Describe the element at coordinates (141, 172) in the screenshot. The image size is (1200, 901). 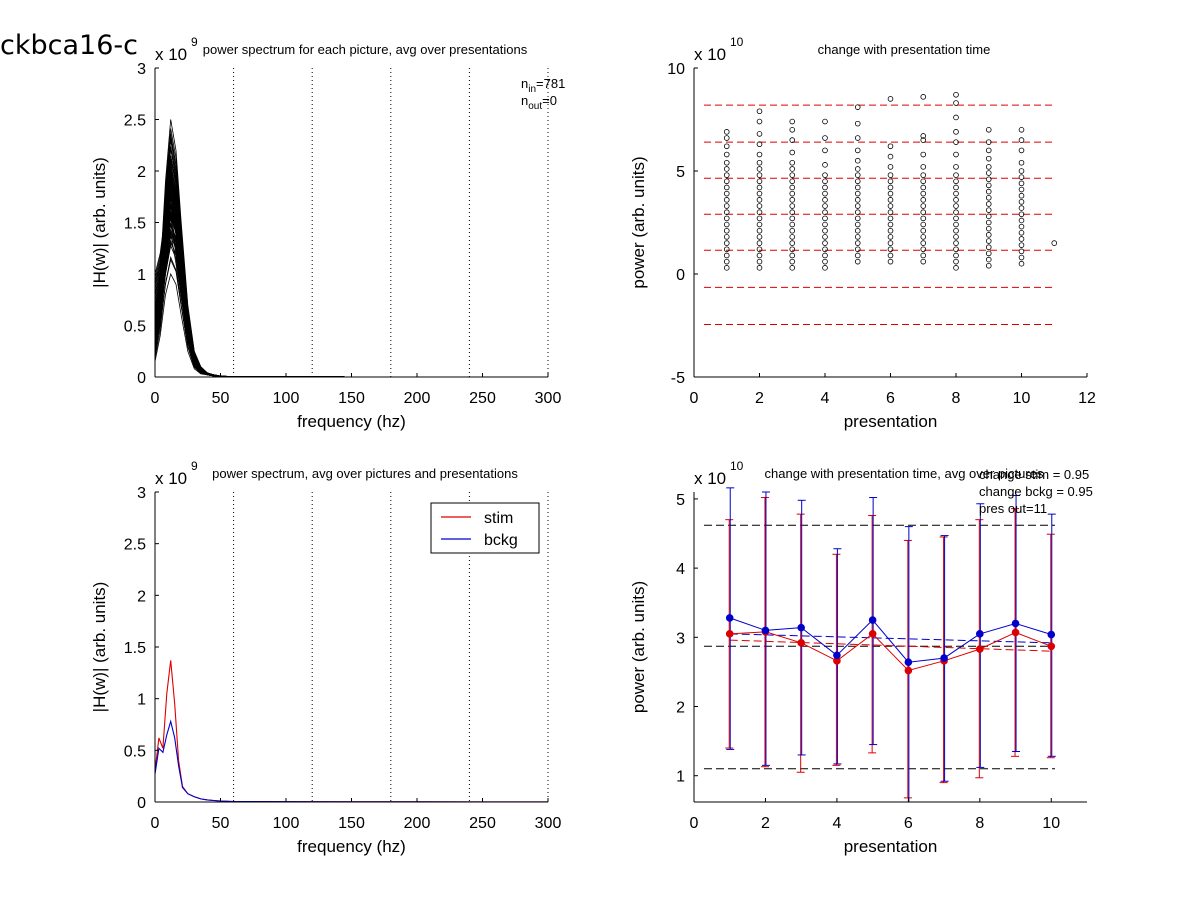
I see `y-tick-label: 2` at that location.